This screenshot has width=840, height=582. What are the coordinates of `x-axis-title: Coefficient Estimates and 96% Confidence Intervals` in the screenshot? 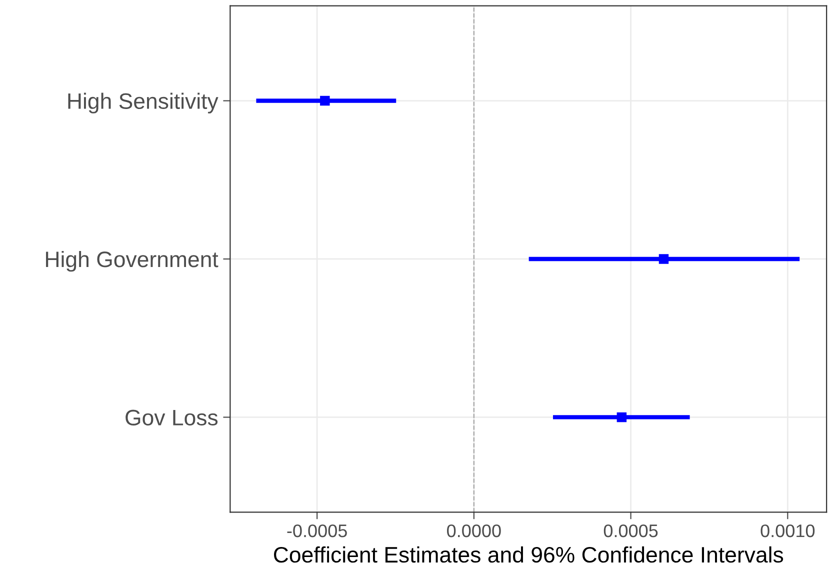 It's located at (529, 554).